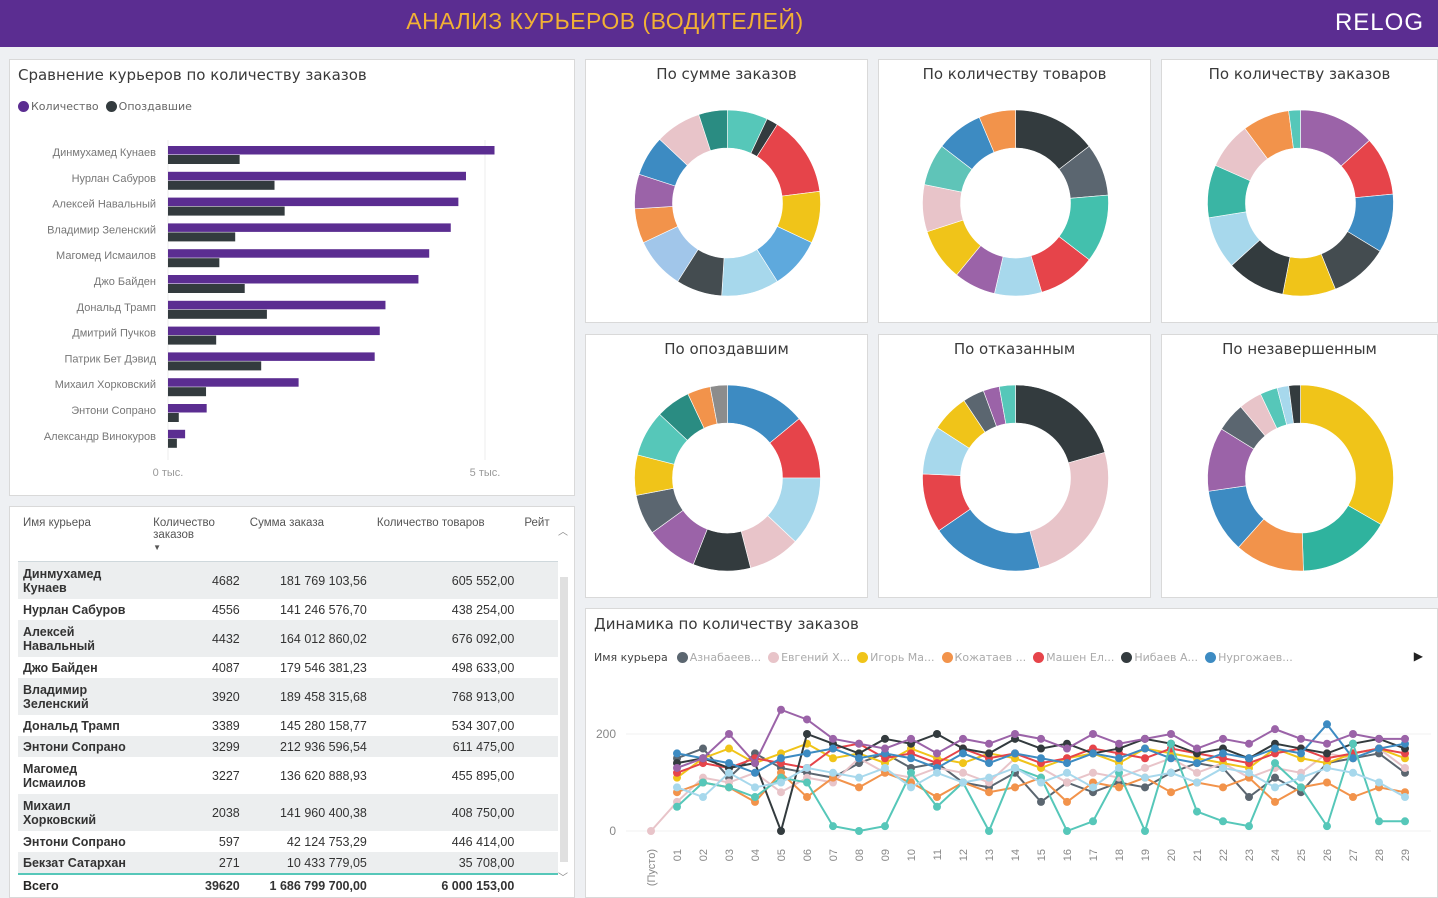  What do you see at coordinates (125, 282) in the screenshot?
I see `category-label: Джо Байден` at bounding box center [125, 282].